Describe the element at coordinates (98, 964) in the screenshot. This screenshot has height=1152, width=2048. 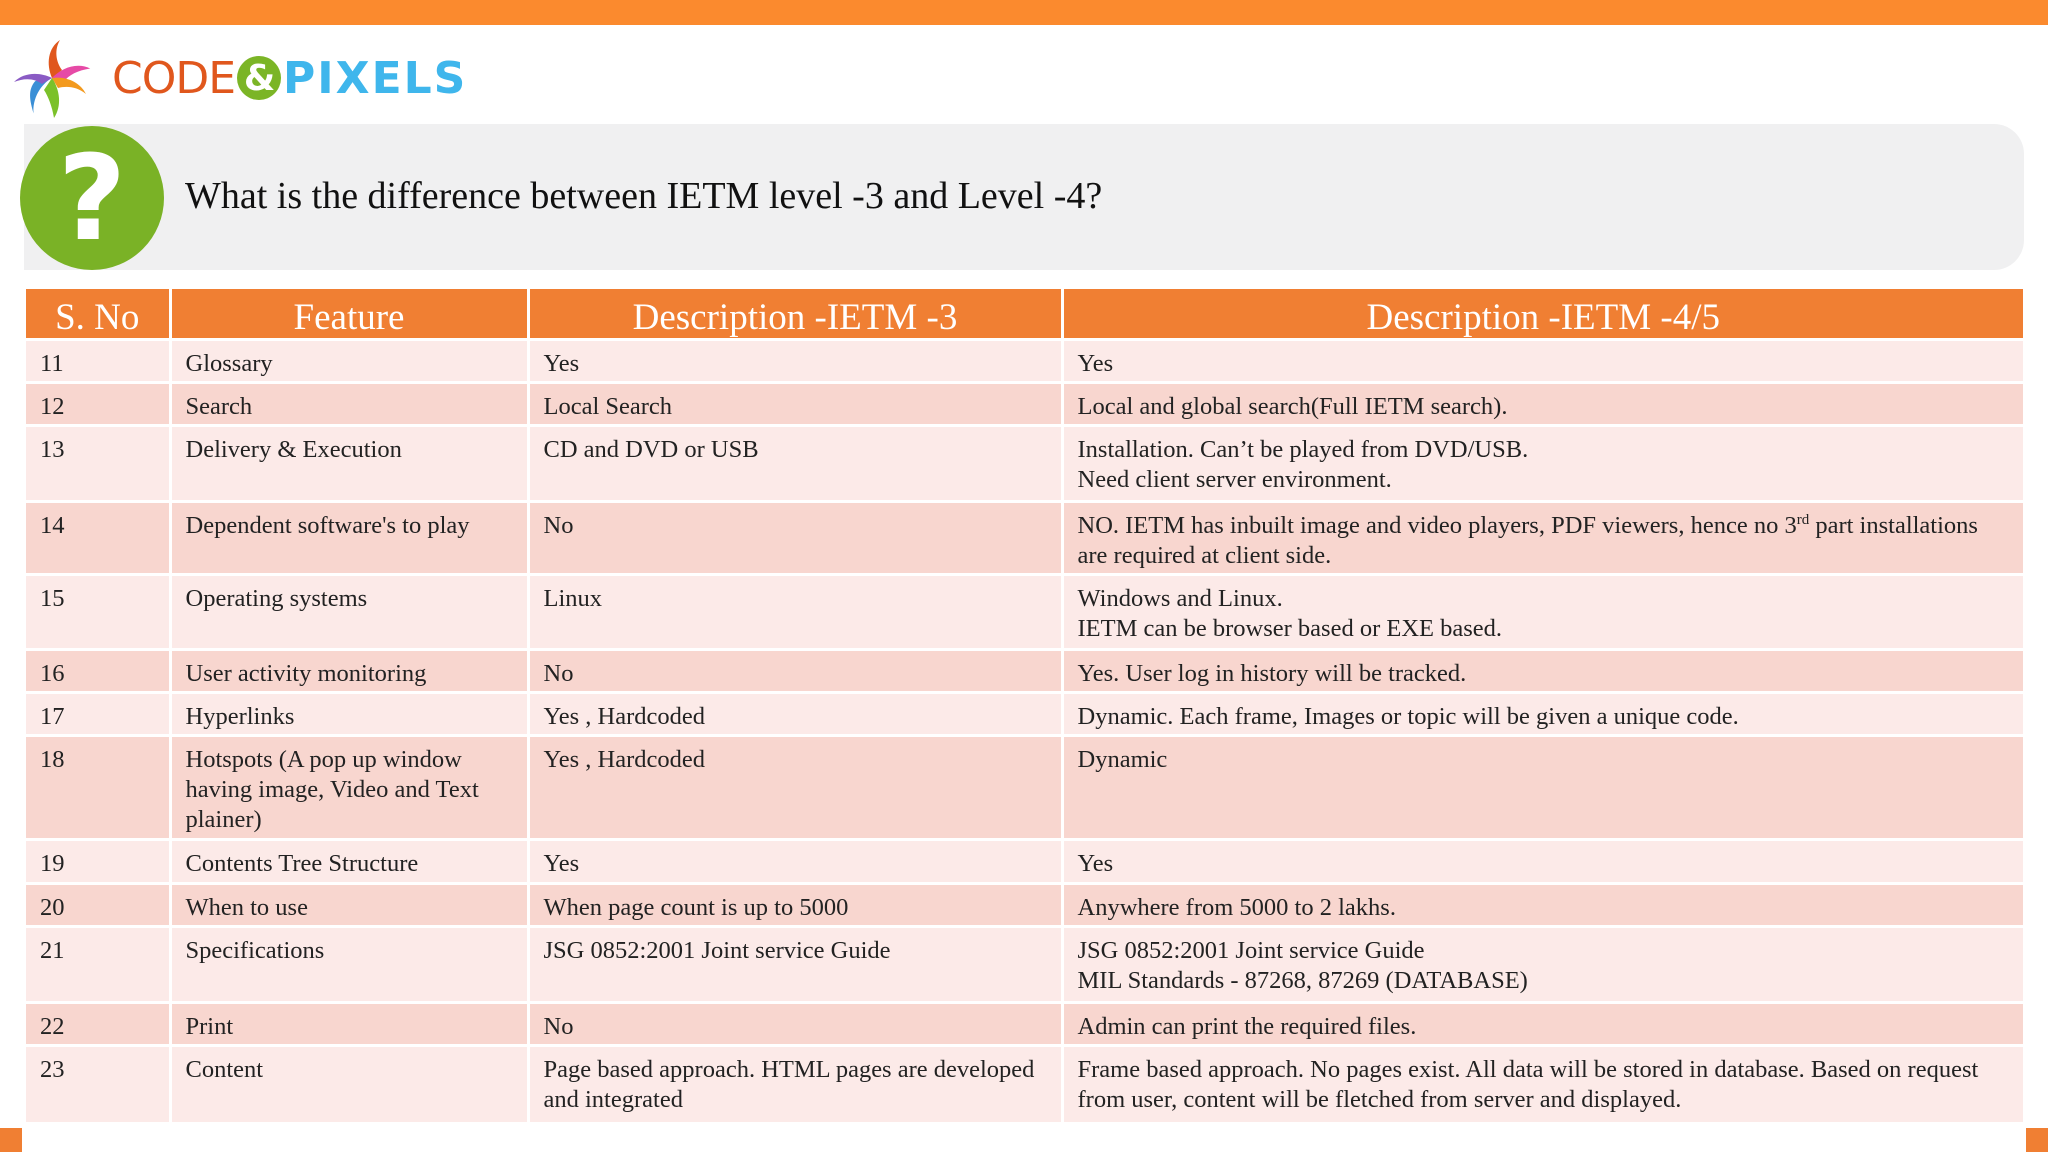
I see `cell-sno: 21` at that location.